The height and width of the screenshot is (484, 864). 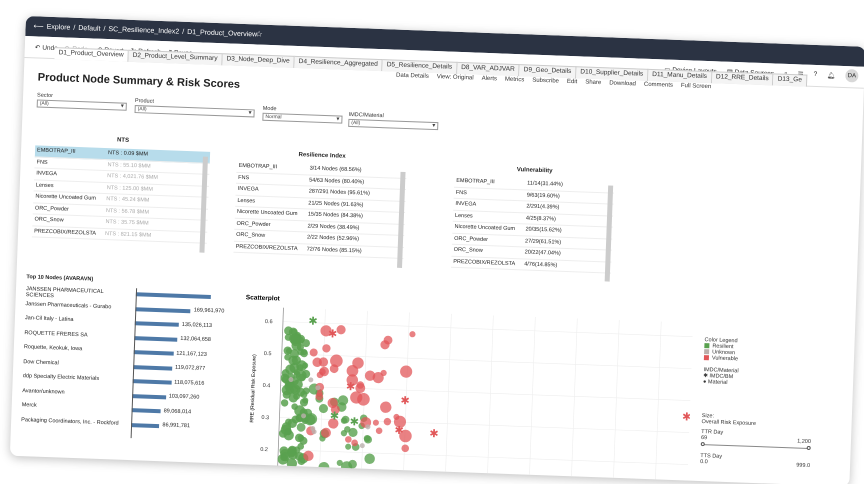 What do you see at coordinates (488, 69) in the screenshot?
I see `tab-d8: D8_VAR_ADJVAR` at bounding box center [488, 69].